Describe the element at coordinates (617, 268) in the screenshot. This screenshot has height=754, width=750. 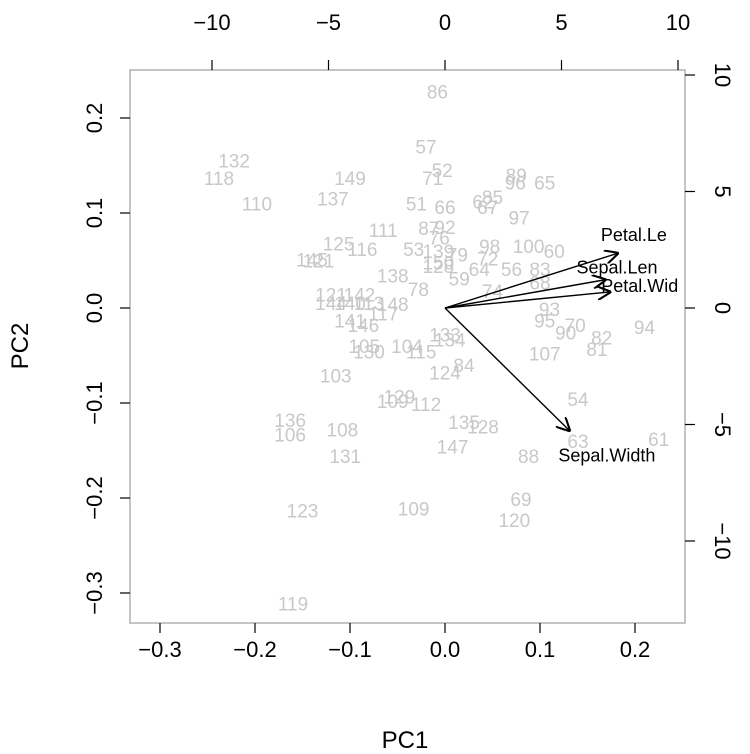
I see `loading-label: Sepal.Len` at that location.